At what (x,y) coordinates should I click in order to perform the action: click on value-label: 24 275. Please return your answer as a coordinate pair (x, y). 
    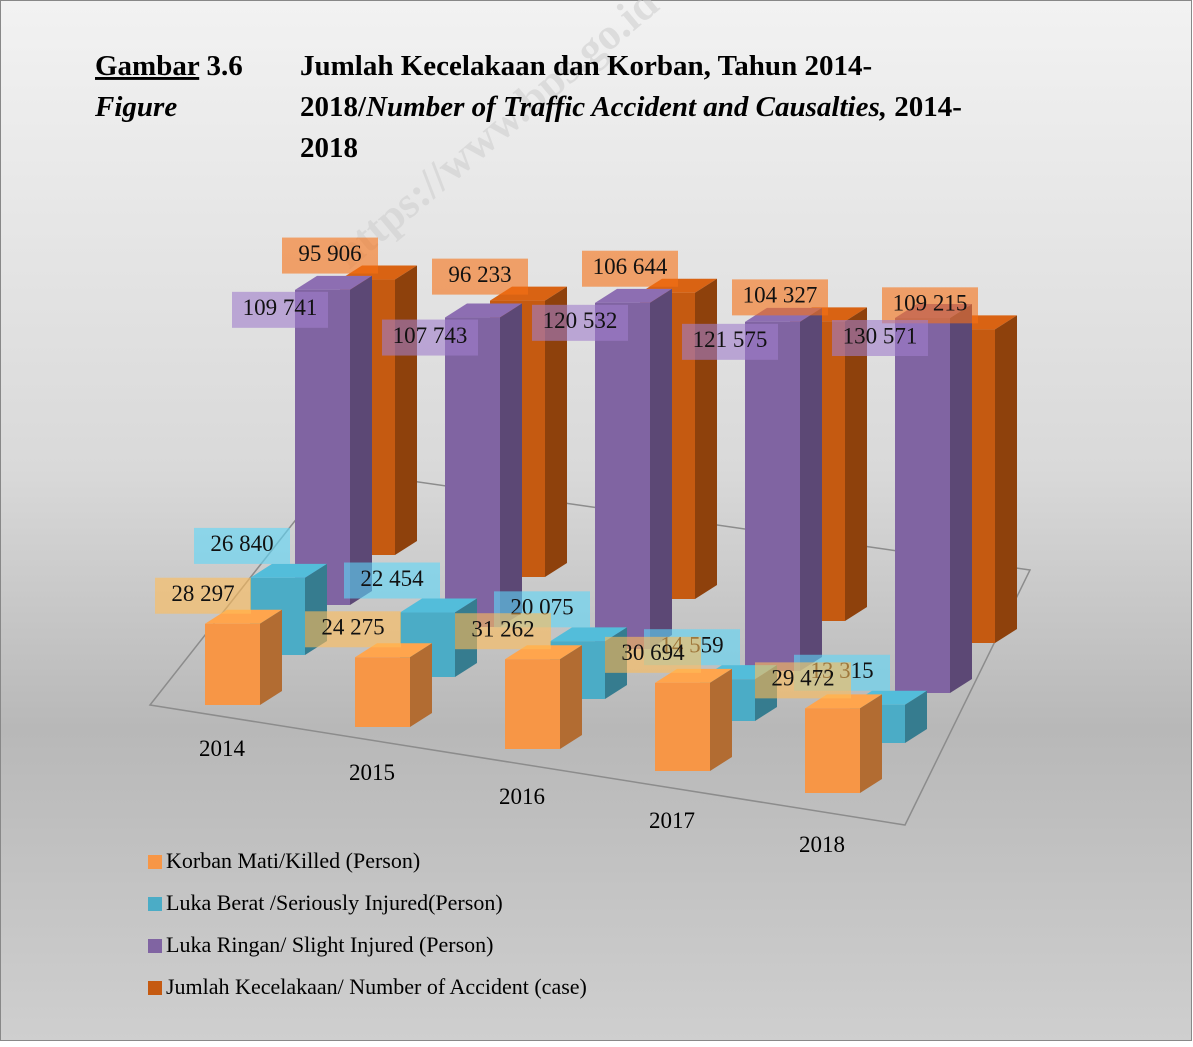
    Looking at the image, I should click on (352, 627).